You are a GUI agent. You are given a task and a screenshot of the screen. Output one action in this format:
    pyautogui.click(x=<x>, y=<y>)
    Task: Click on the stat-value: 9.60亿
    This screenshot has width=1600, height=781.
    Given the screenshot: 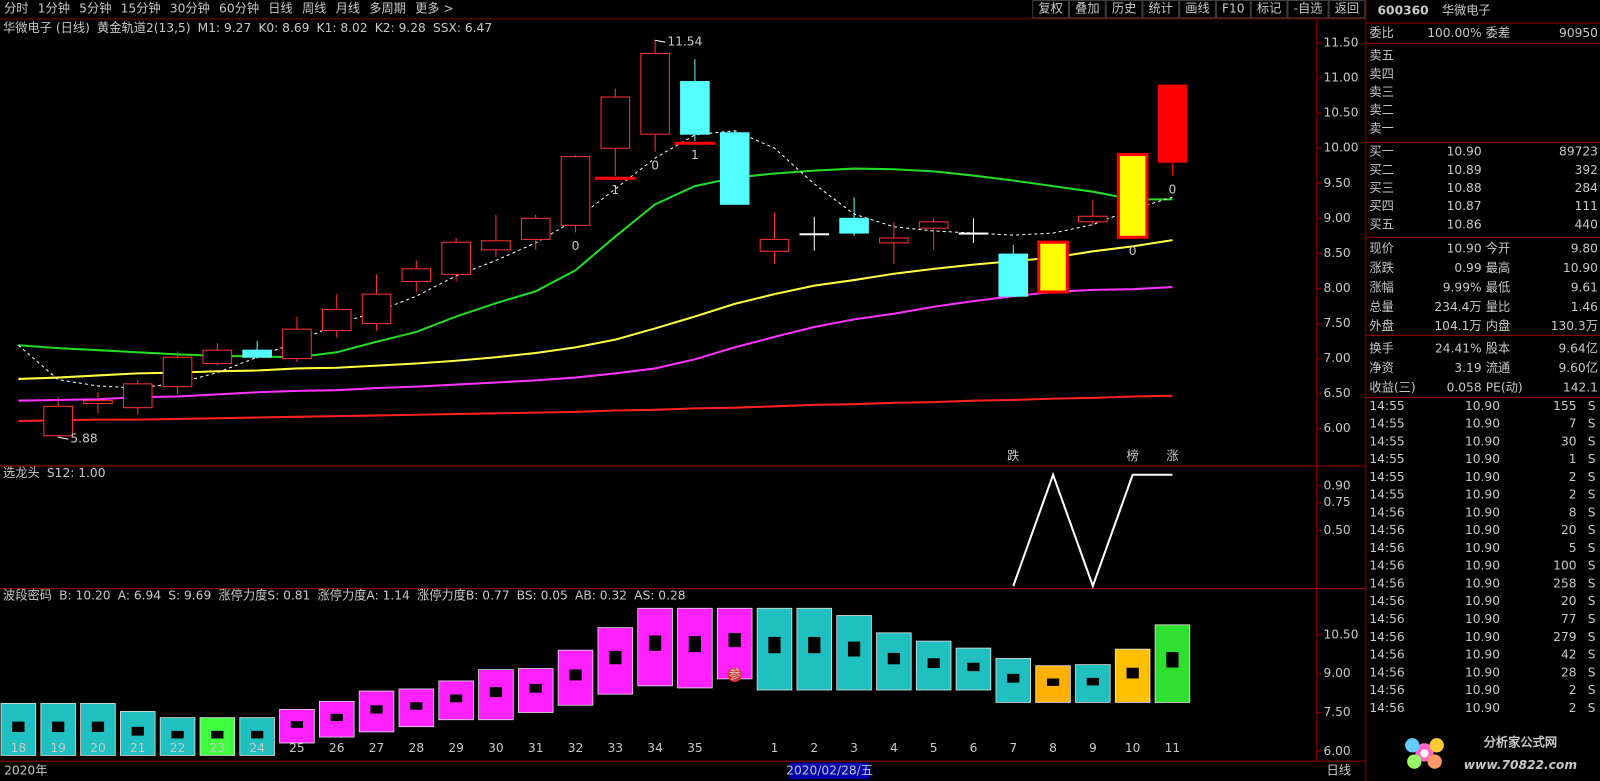 What is the action you would take?
    pyautogui.click(x=1577, y=367)
    